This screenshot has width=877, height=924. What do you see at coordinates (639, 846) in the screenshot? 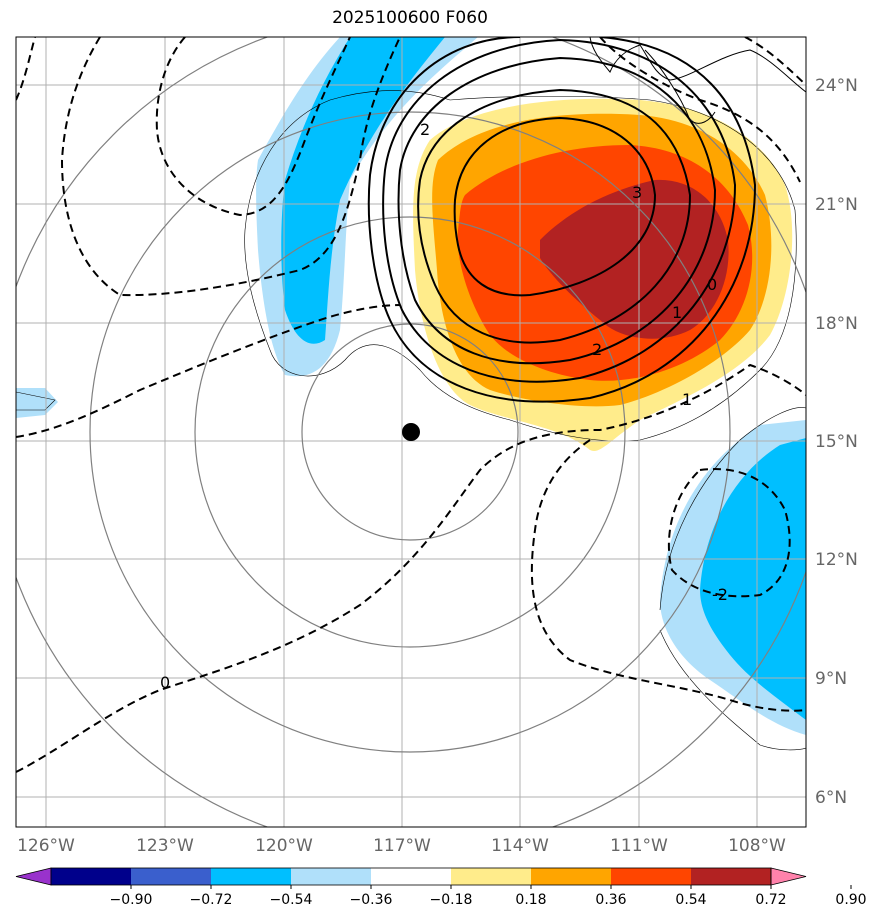
I see `lon-tick-111: 111°W` at bounding box center [639, 846].